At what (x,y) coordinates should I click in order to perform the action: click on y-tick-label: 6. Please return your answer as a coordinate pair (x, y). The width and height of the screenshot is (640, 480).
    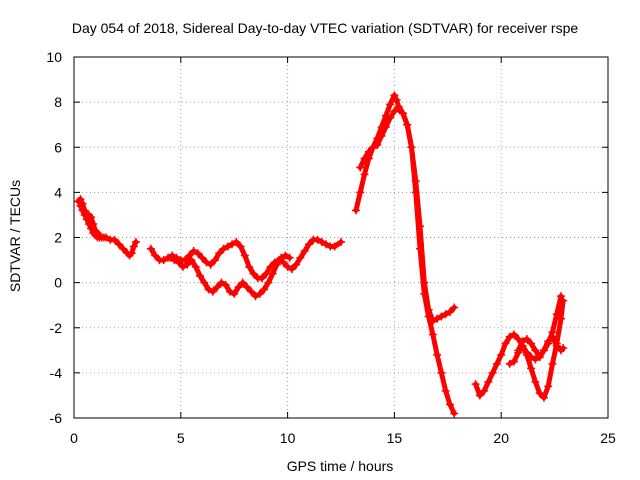
    Looking at the image, I should click on (58, 147).